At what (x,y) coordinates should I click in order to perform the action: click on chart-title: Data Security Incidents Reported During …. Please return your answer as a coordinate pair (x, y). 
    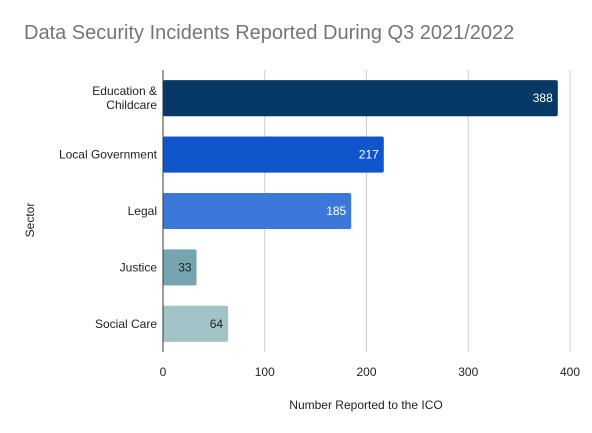
    Looking at the image, I should click on (269, 33).